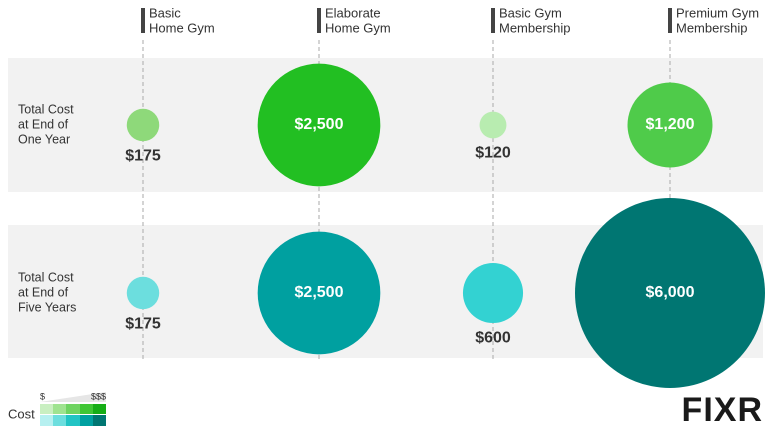 The width and height of the screenshot is (771, 433). What do you see at coordinates (98, 396) in the screenshot?
I see `legend-high: $$$` at bounding box center [98, 396].